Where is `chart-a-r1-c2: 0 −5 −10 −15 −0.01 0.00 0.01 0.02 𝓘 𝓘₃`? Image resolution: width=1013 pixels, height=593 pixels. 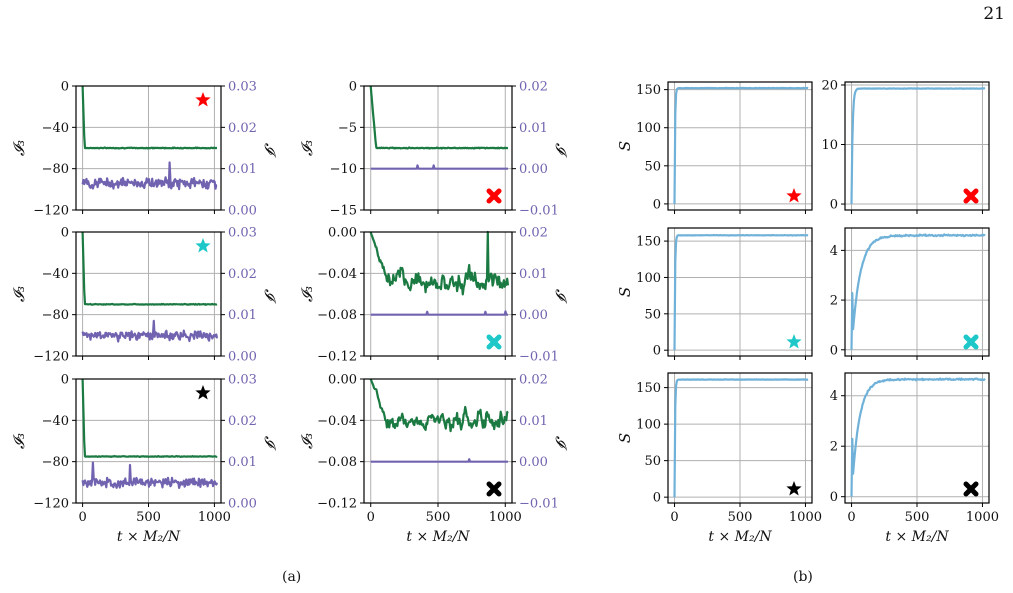
chart-a-r1-c2: 0 −5 −10 −15 −0.01 0.00 0.01 0.02 𝓘 𝓘₃ is located at coordinates (434, 149).